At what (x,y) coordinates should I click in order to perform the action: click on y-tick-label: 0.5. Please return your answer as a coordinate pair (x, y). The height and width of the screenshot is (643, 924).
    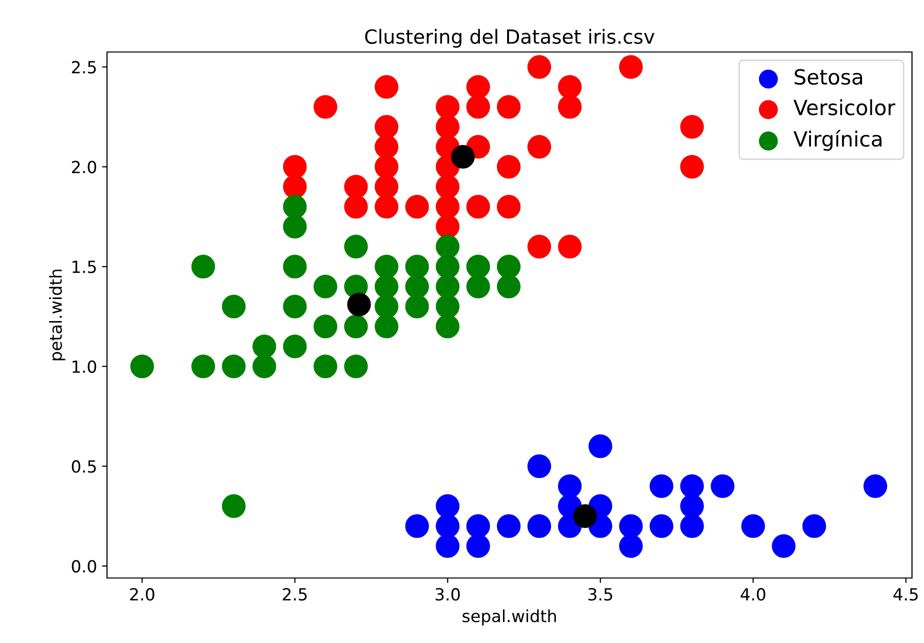
    Looking at the image, I should click on (84, 466).